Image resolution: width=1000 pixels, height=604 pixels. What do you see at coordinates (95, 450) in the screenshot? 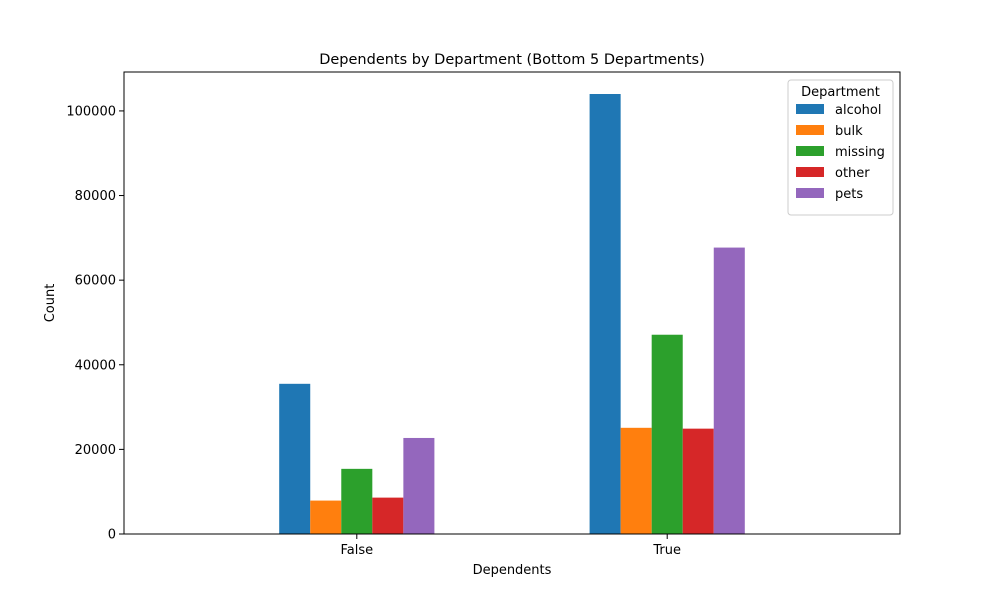
I see `y-tick-label: 20000` at bounding box center [95, 450].